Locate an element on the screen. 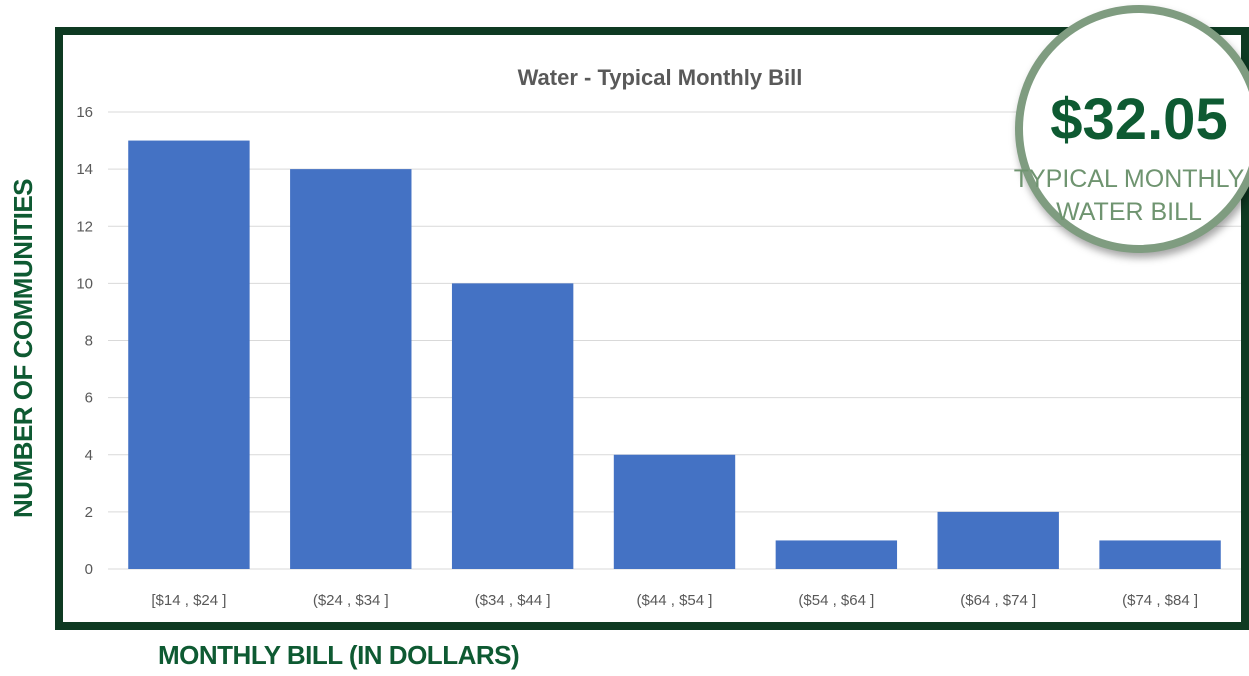  x-tick-label: ($74 , $84 ] is located at coordinates (1160, 600).